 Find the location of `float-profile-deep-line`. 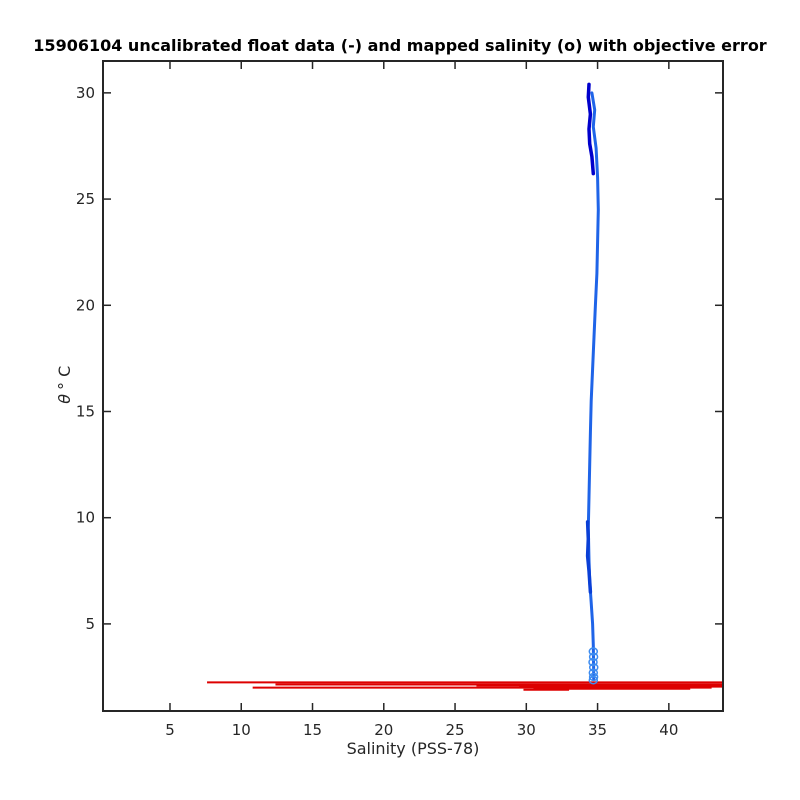

float-profile-deep-line is located at coordinates (589, 557).